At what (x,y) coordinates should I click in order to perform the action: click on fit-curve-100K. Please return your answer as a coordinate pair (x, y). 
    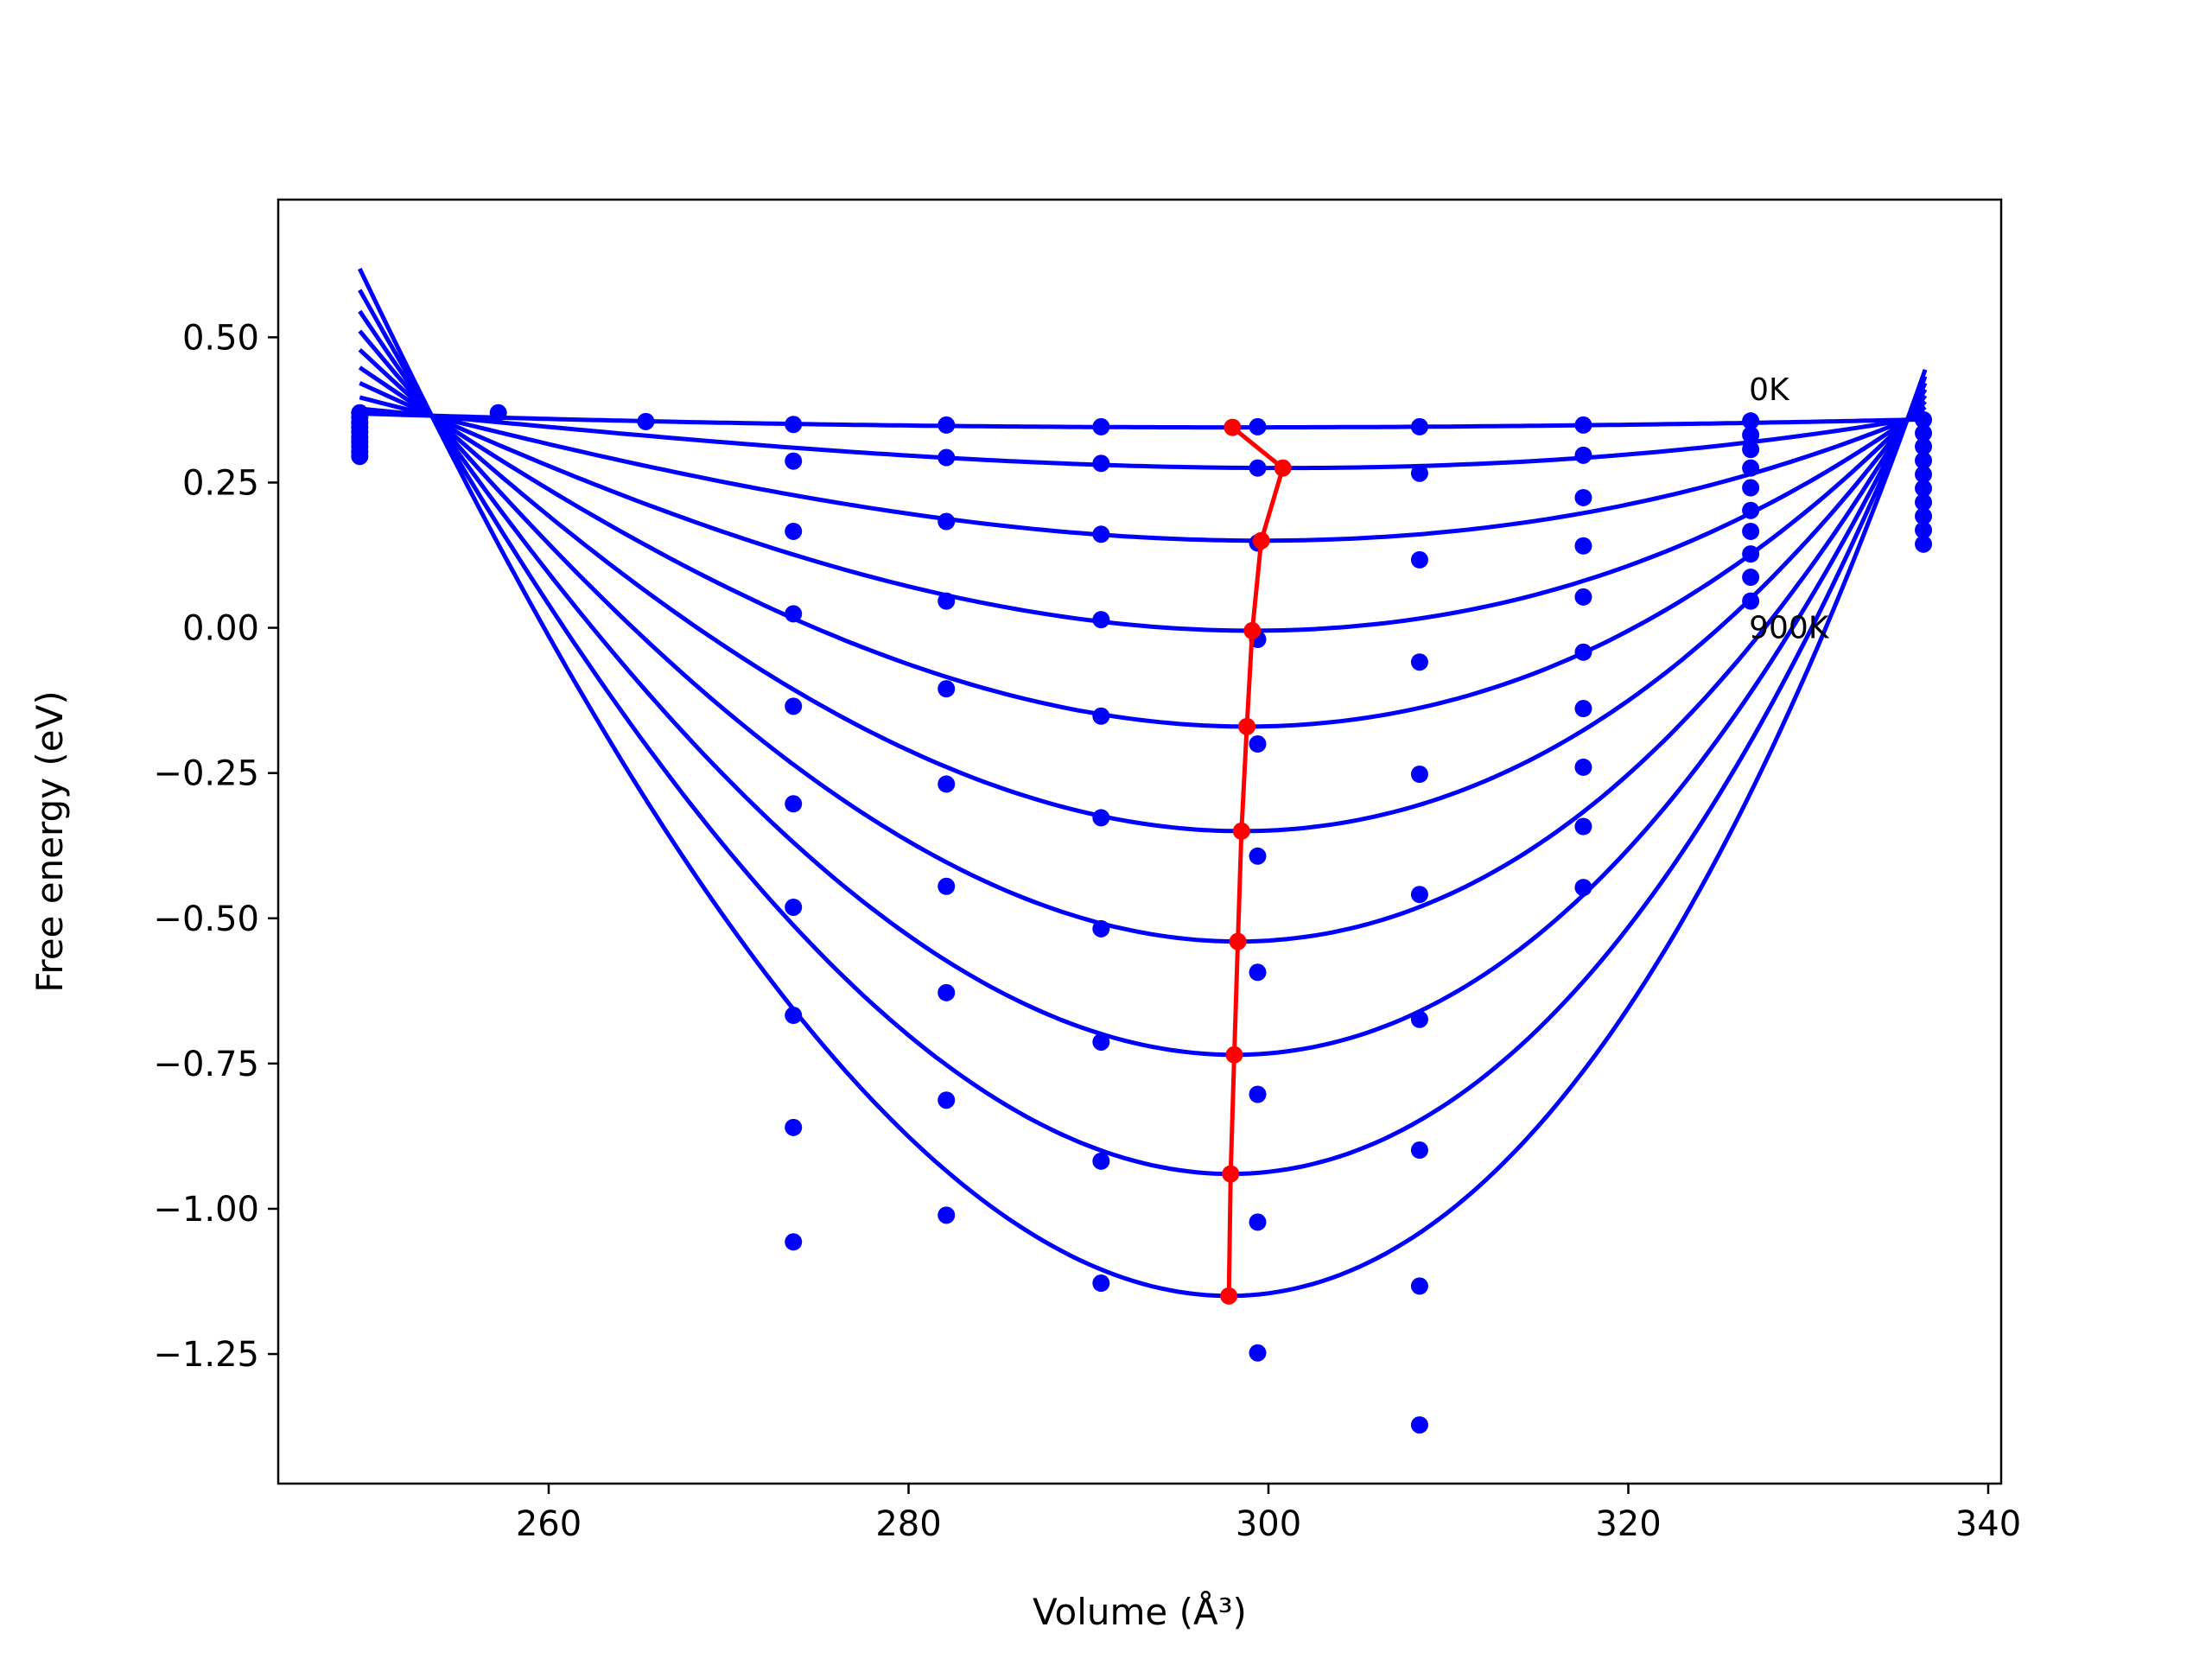
    Looking at the image, I should click on (1142, 438).